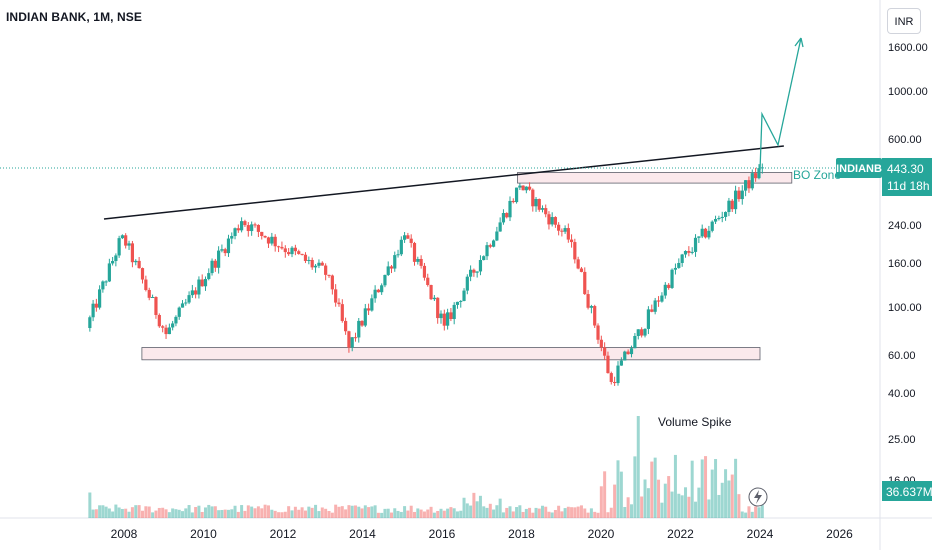 This screenshot has width=932, height=555. What do you see at coordinates (908, 48) in the screenshot?
I see `price-tick-label: 1600.00` at bounding box center [908, 48].